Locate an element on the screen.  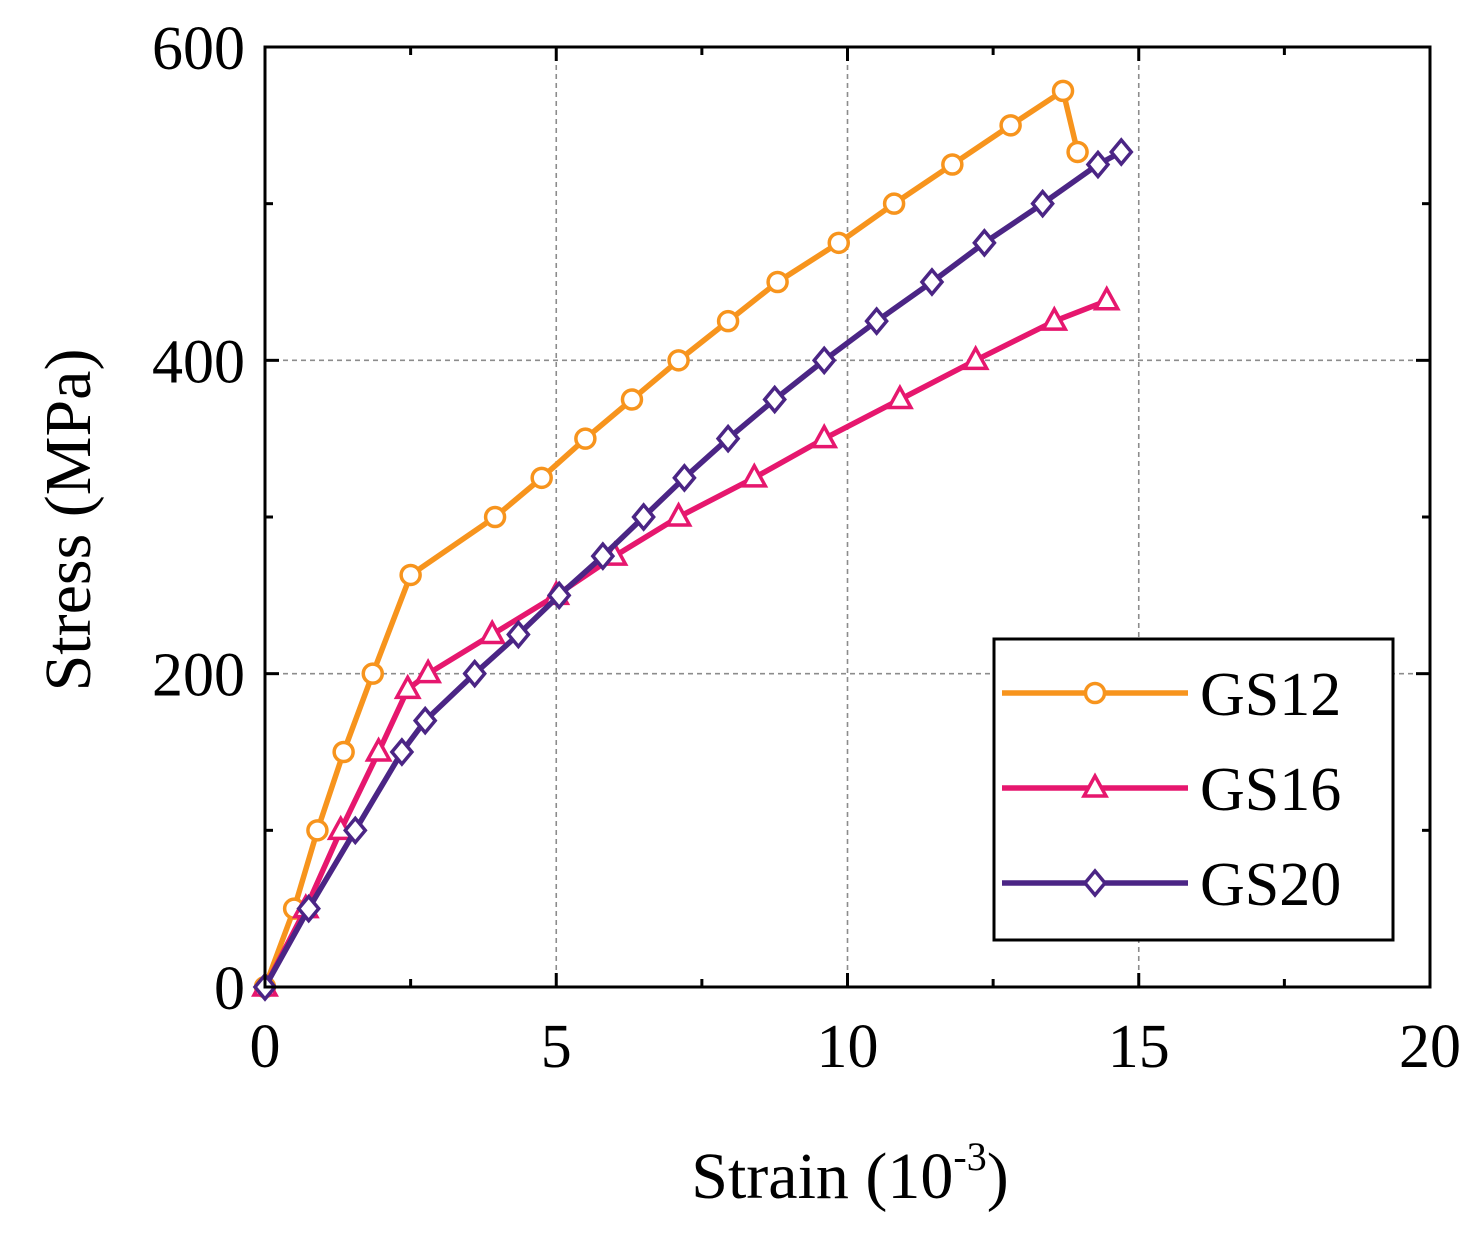
legend-label-gs16: GS16 is located at coordinates (1270, 790).